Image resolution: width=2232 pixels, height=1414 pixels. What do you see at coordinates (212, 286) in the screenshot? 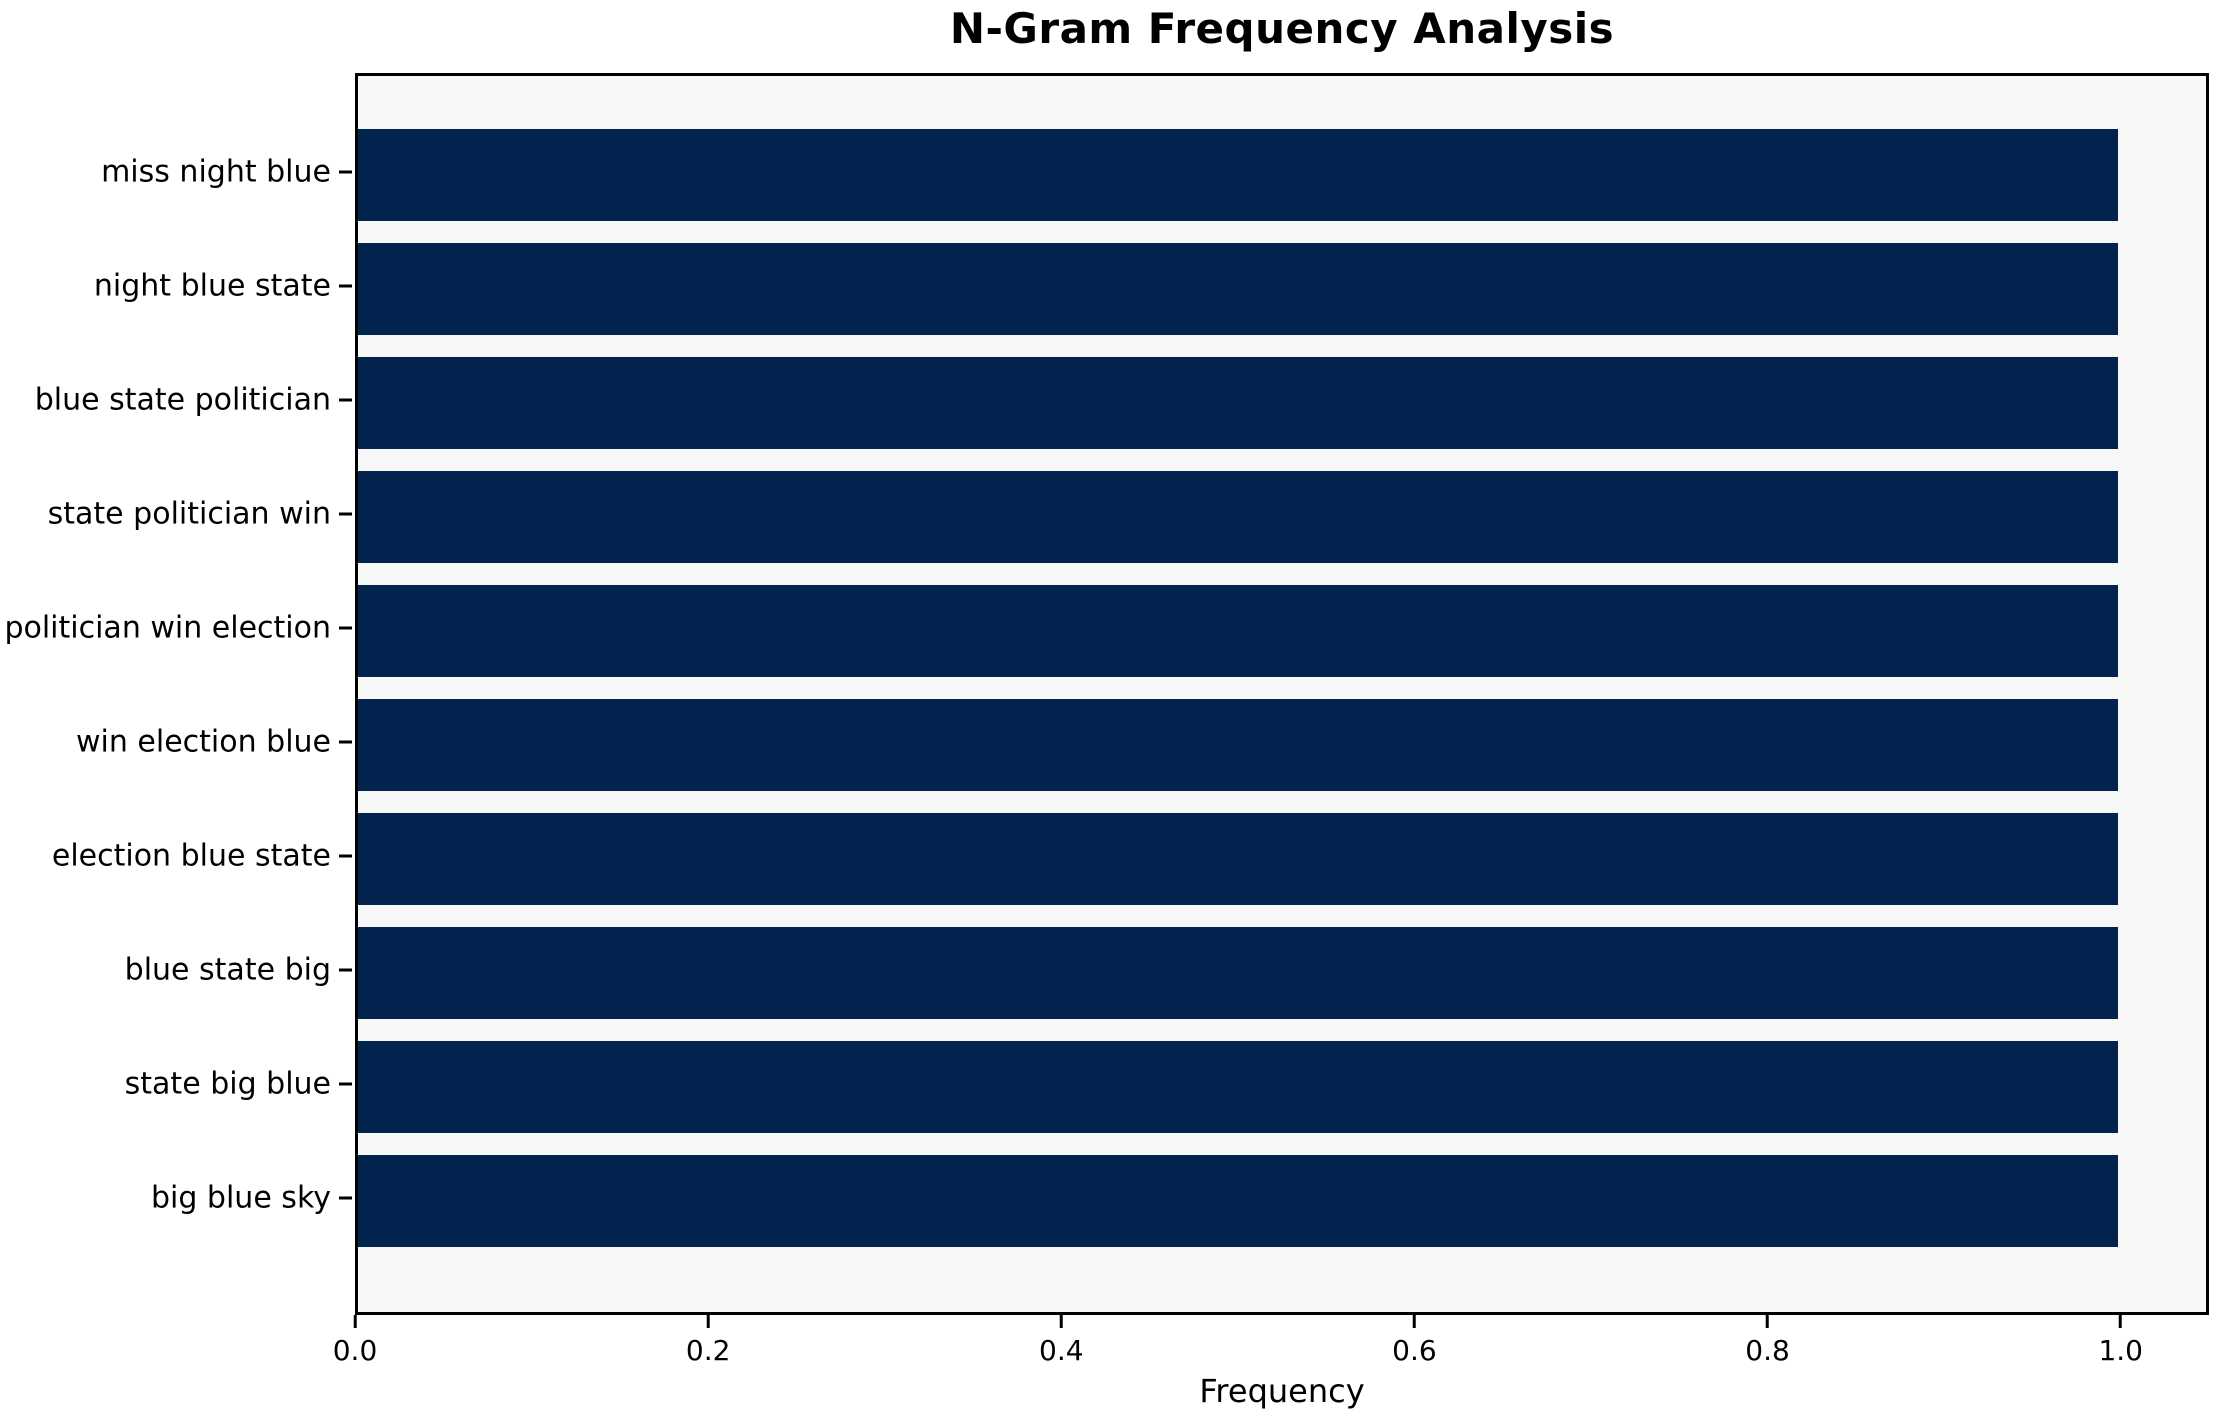
I see `y-tick-label: night blue state` at bounding box center [212, 286].